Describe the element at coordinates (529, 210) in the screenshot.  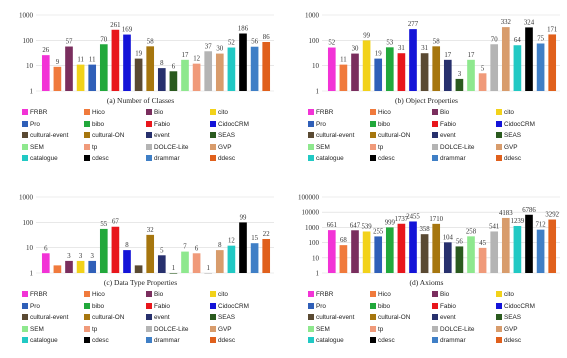
I see `data-label-cdesc: 6786` at that location.